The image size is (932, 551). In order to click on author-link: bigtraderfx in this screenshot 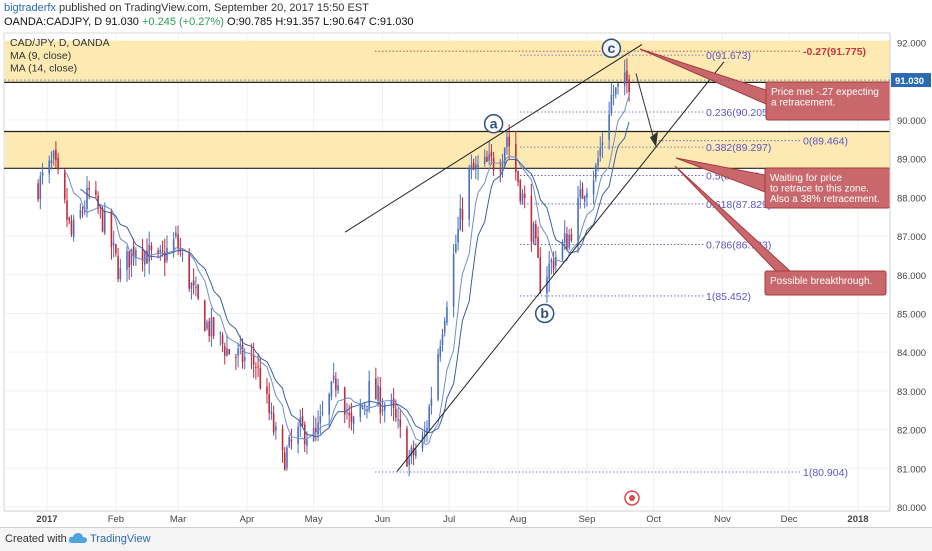, I will do `click(30, 8)`.